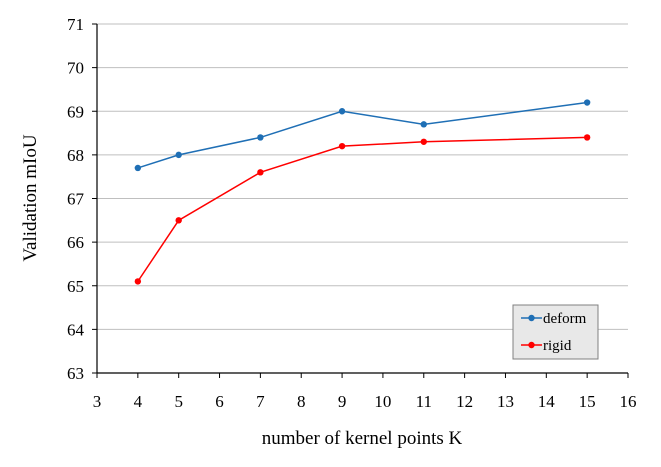 The height and width of the screenshot is (467, 661). Describe the element at coordinates (260, 401) in the screenshot. I see `x-tick-label-7: 7` at that location.